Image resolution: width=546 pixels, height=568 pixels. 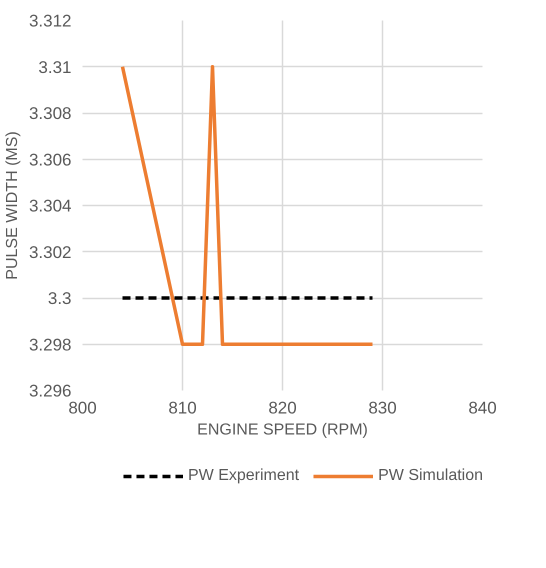 I want to click on x-tick-label: 840, so click(x=482, y=408).